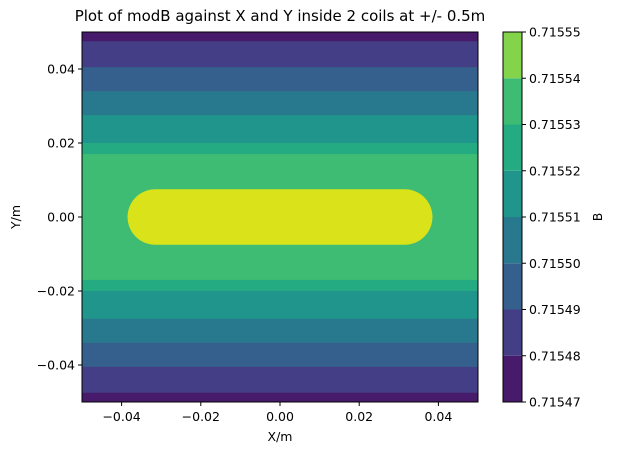  What do you see at coordinates (15, 217) in the screenshot?
I see `y-axis-label: Y/m` at bounding box center [15, 217].